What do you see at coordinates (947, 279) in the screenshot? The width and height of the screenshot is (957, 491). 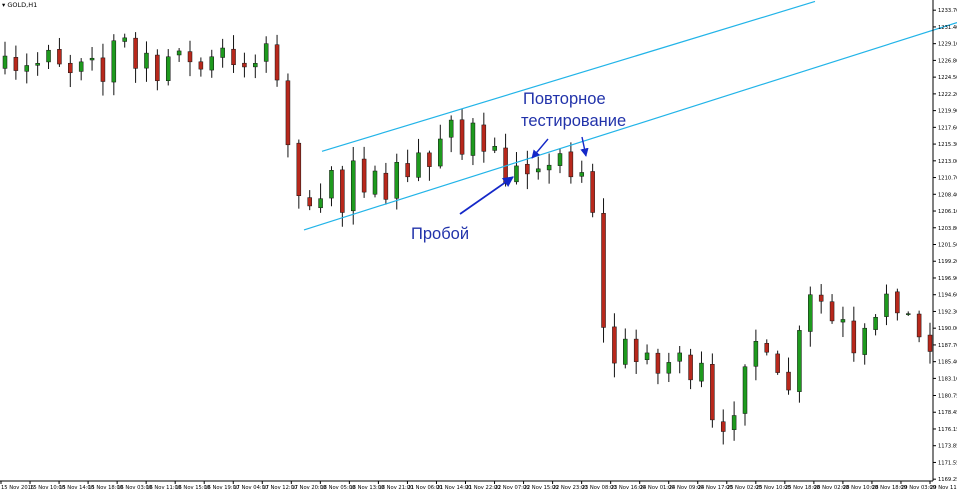 I see `y-tick-label: 1196.90` at bounding box center [947, 279].